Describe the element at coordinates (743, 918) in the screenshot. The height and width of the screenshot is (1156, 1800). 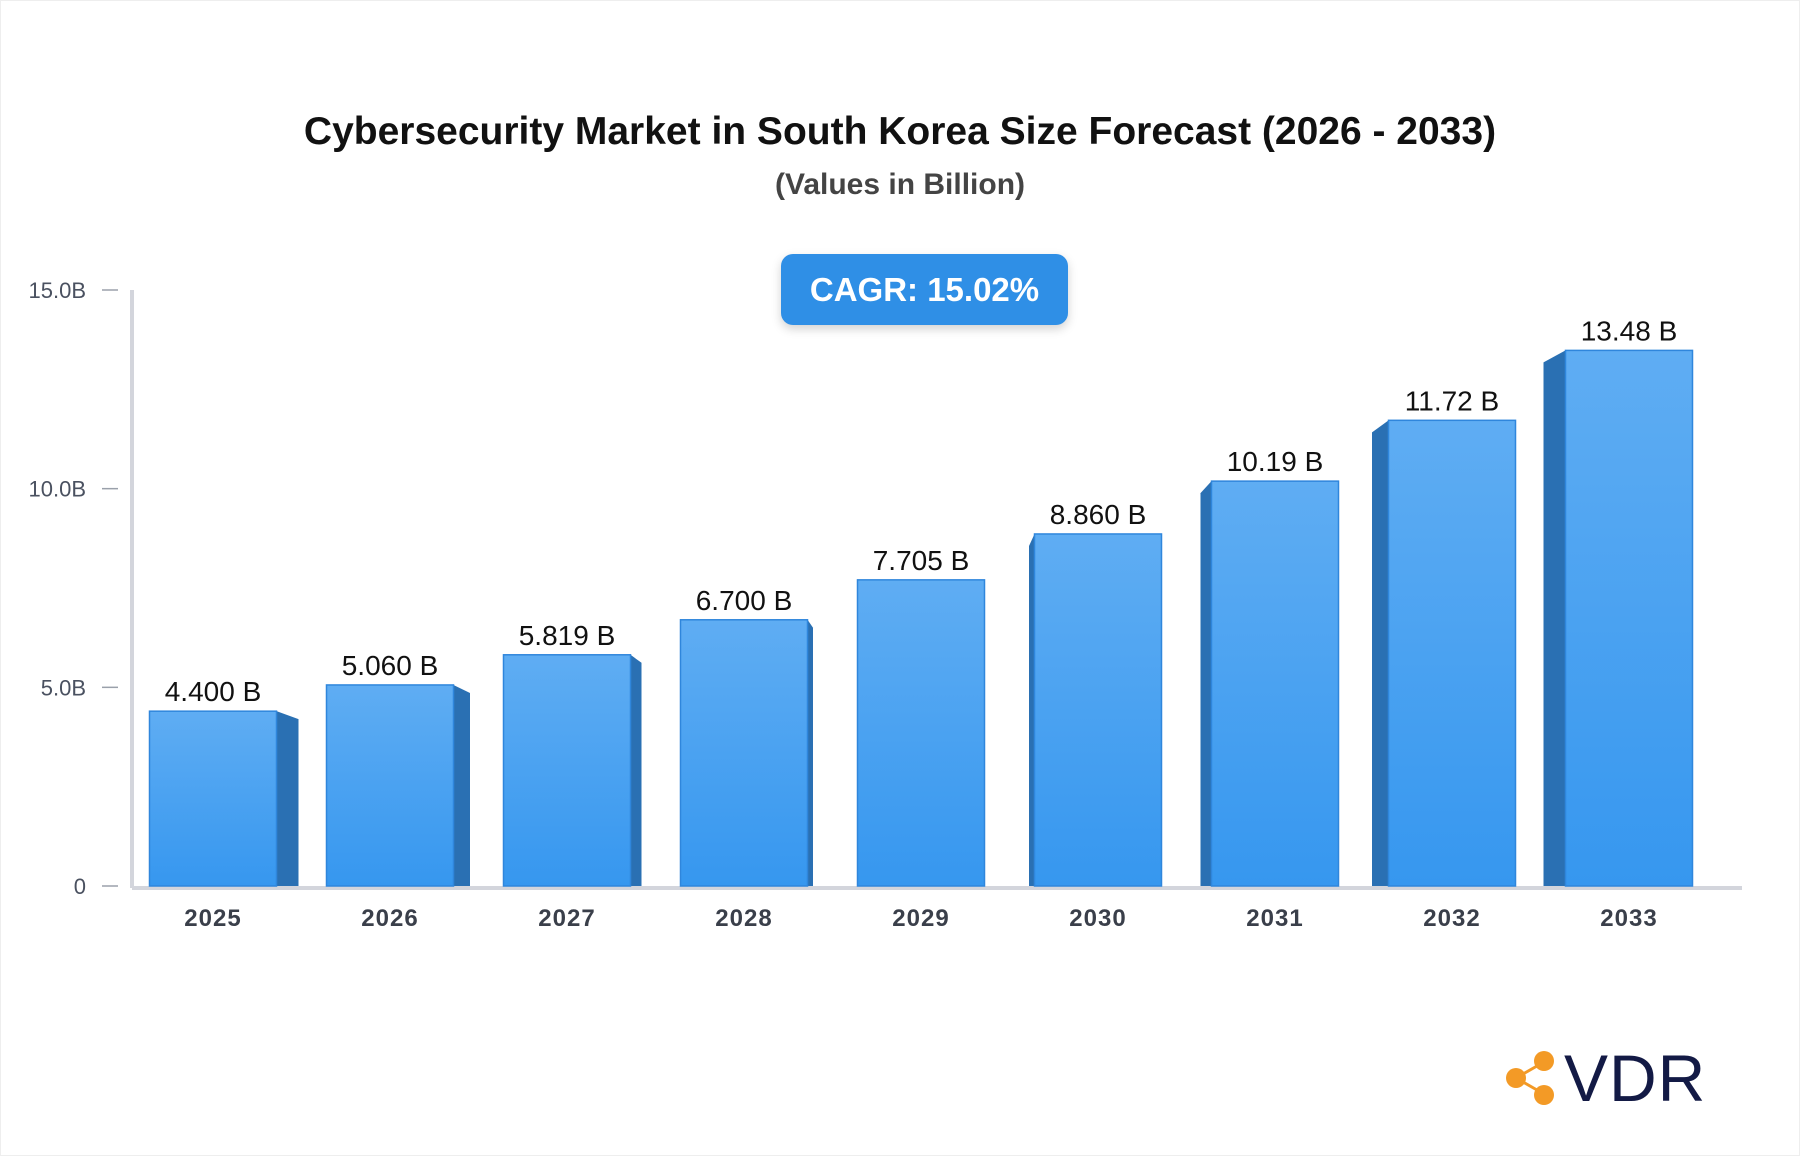
I see `x-tick-label: 2028` at that location.